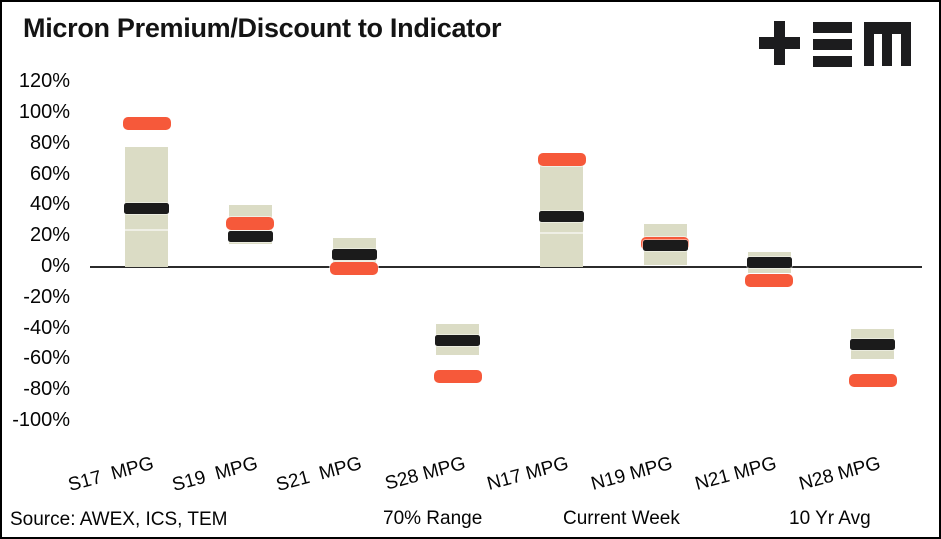 This screenshot has height=539, width=941. Describe the element at coordinates (49, 235) in the screenshot. I see `y-tick-label: 20%` at that location.